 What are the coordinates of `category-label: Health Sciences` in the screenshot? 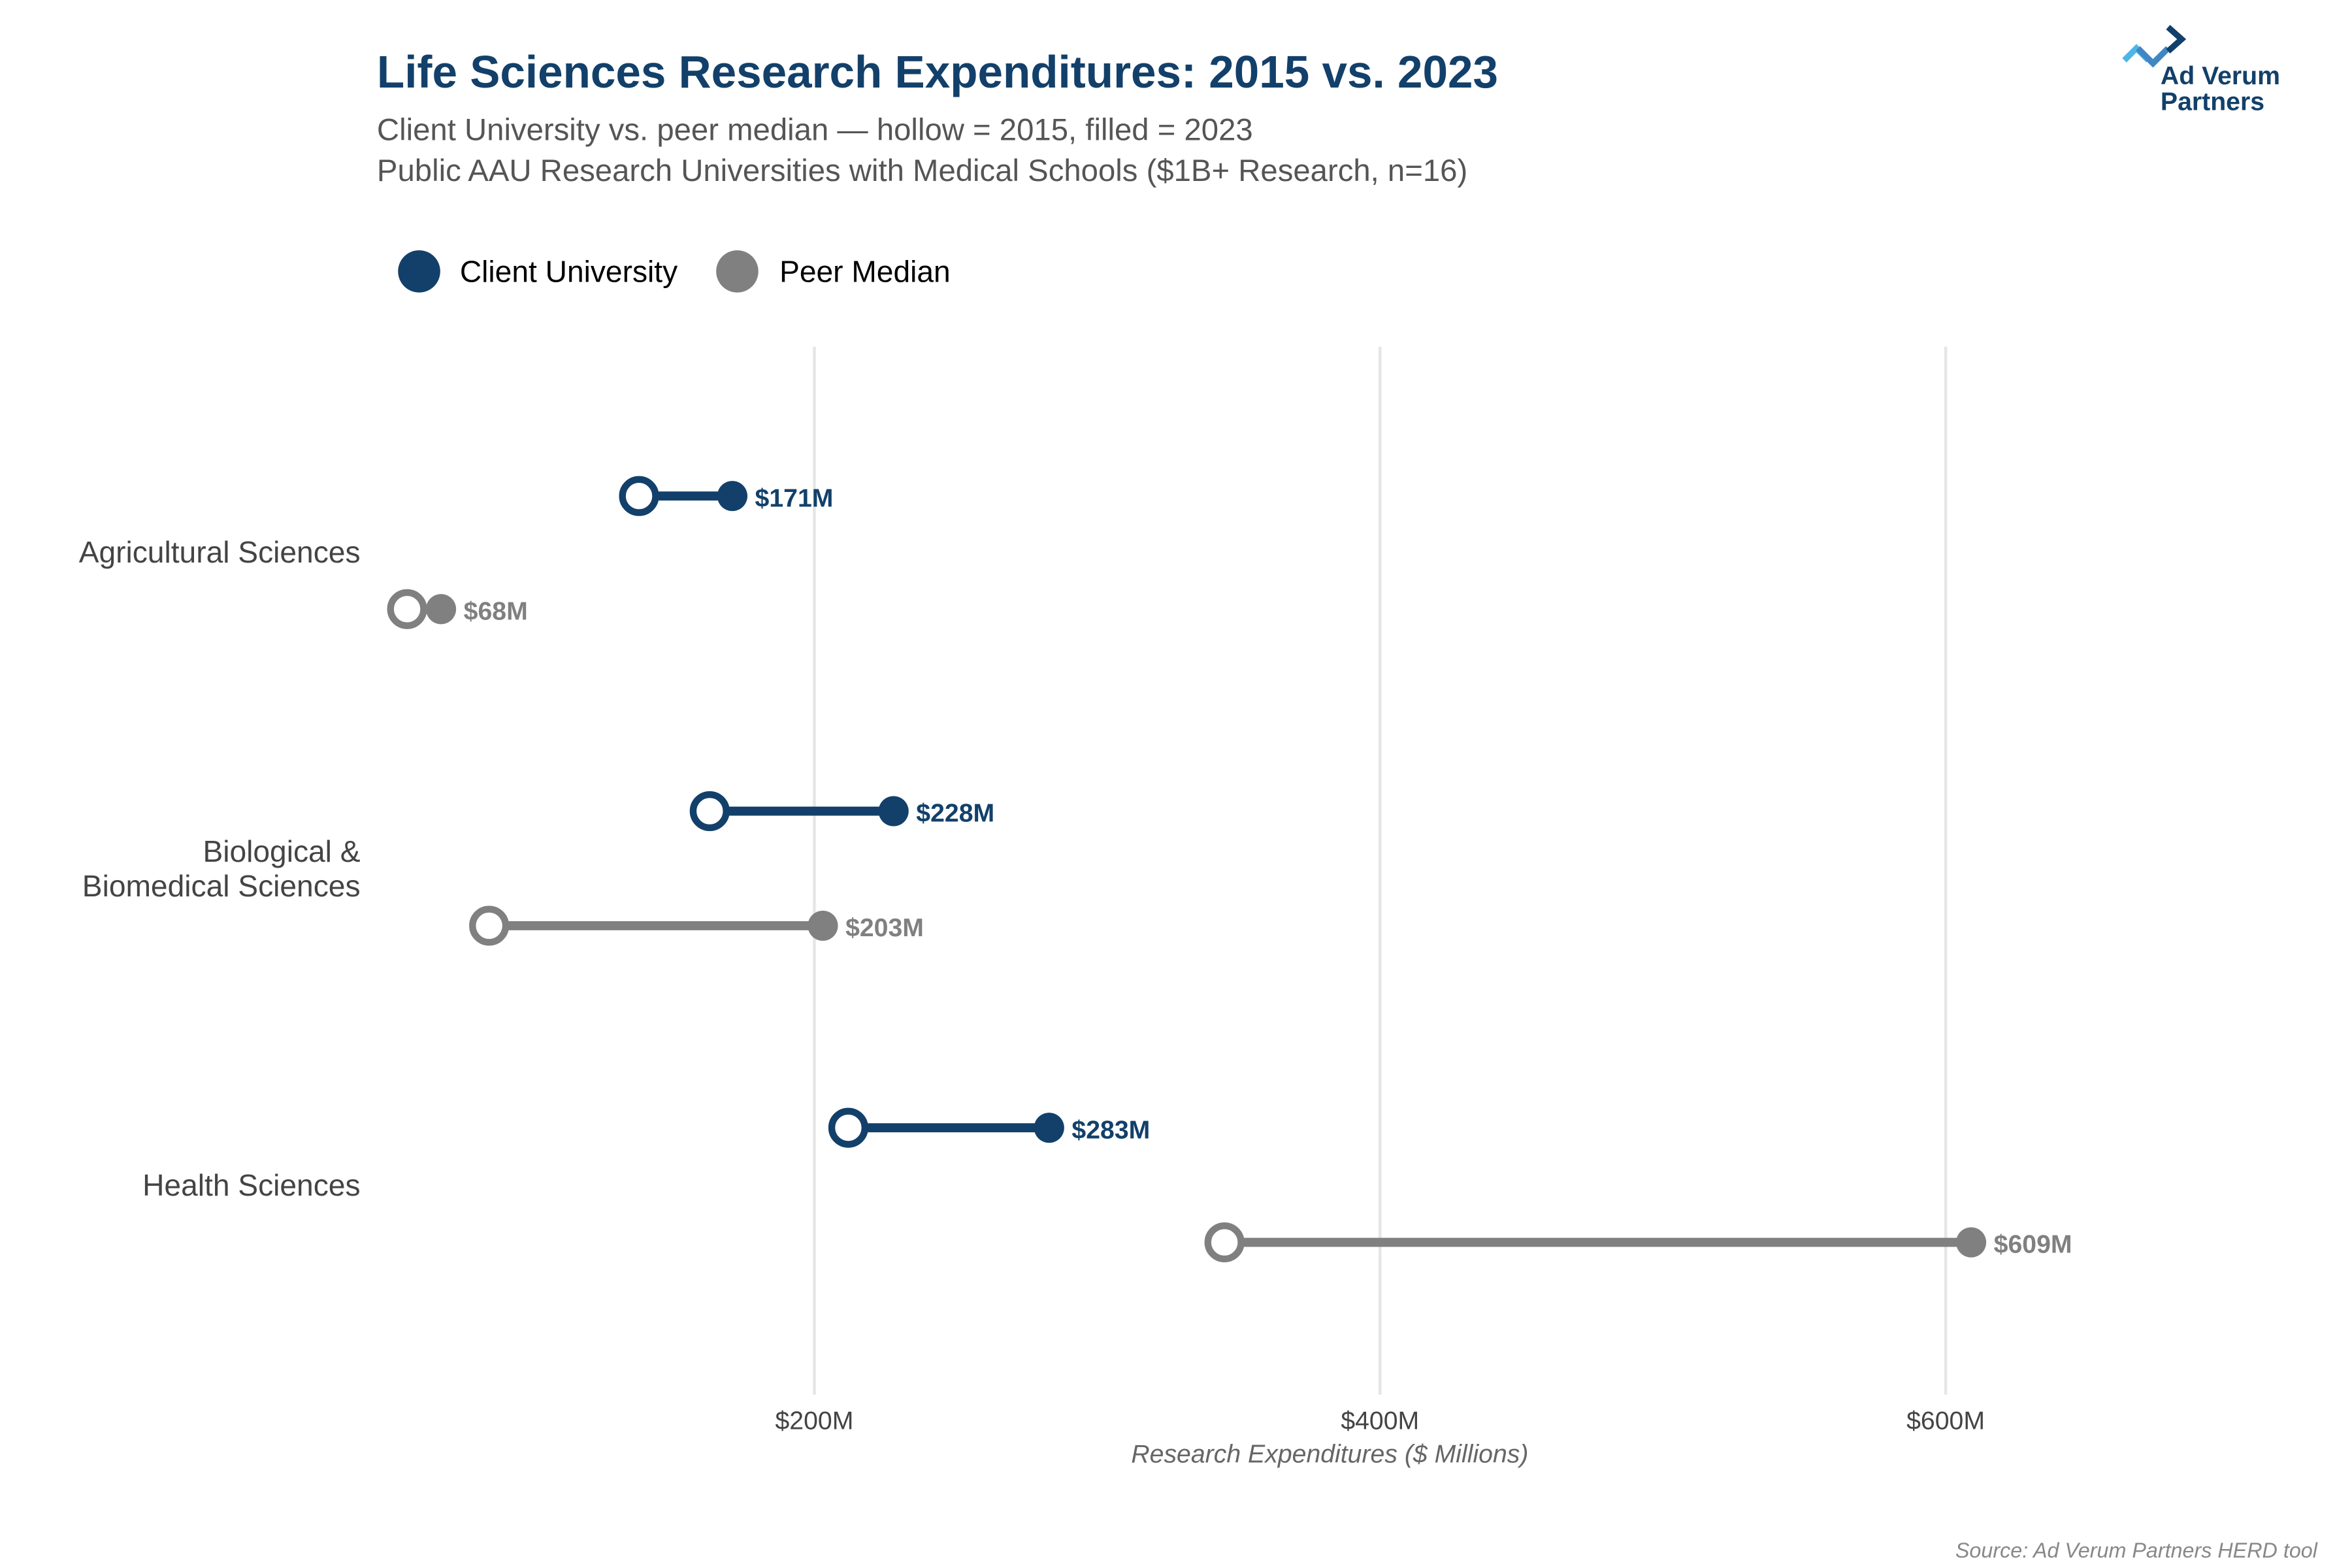 It's located at (251, 1185).